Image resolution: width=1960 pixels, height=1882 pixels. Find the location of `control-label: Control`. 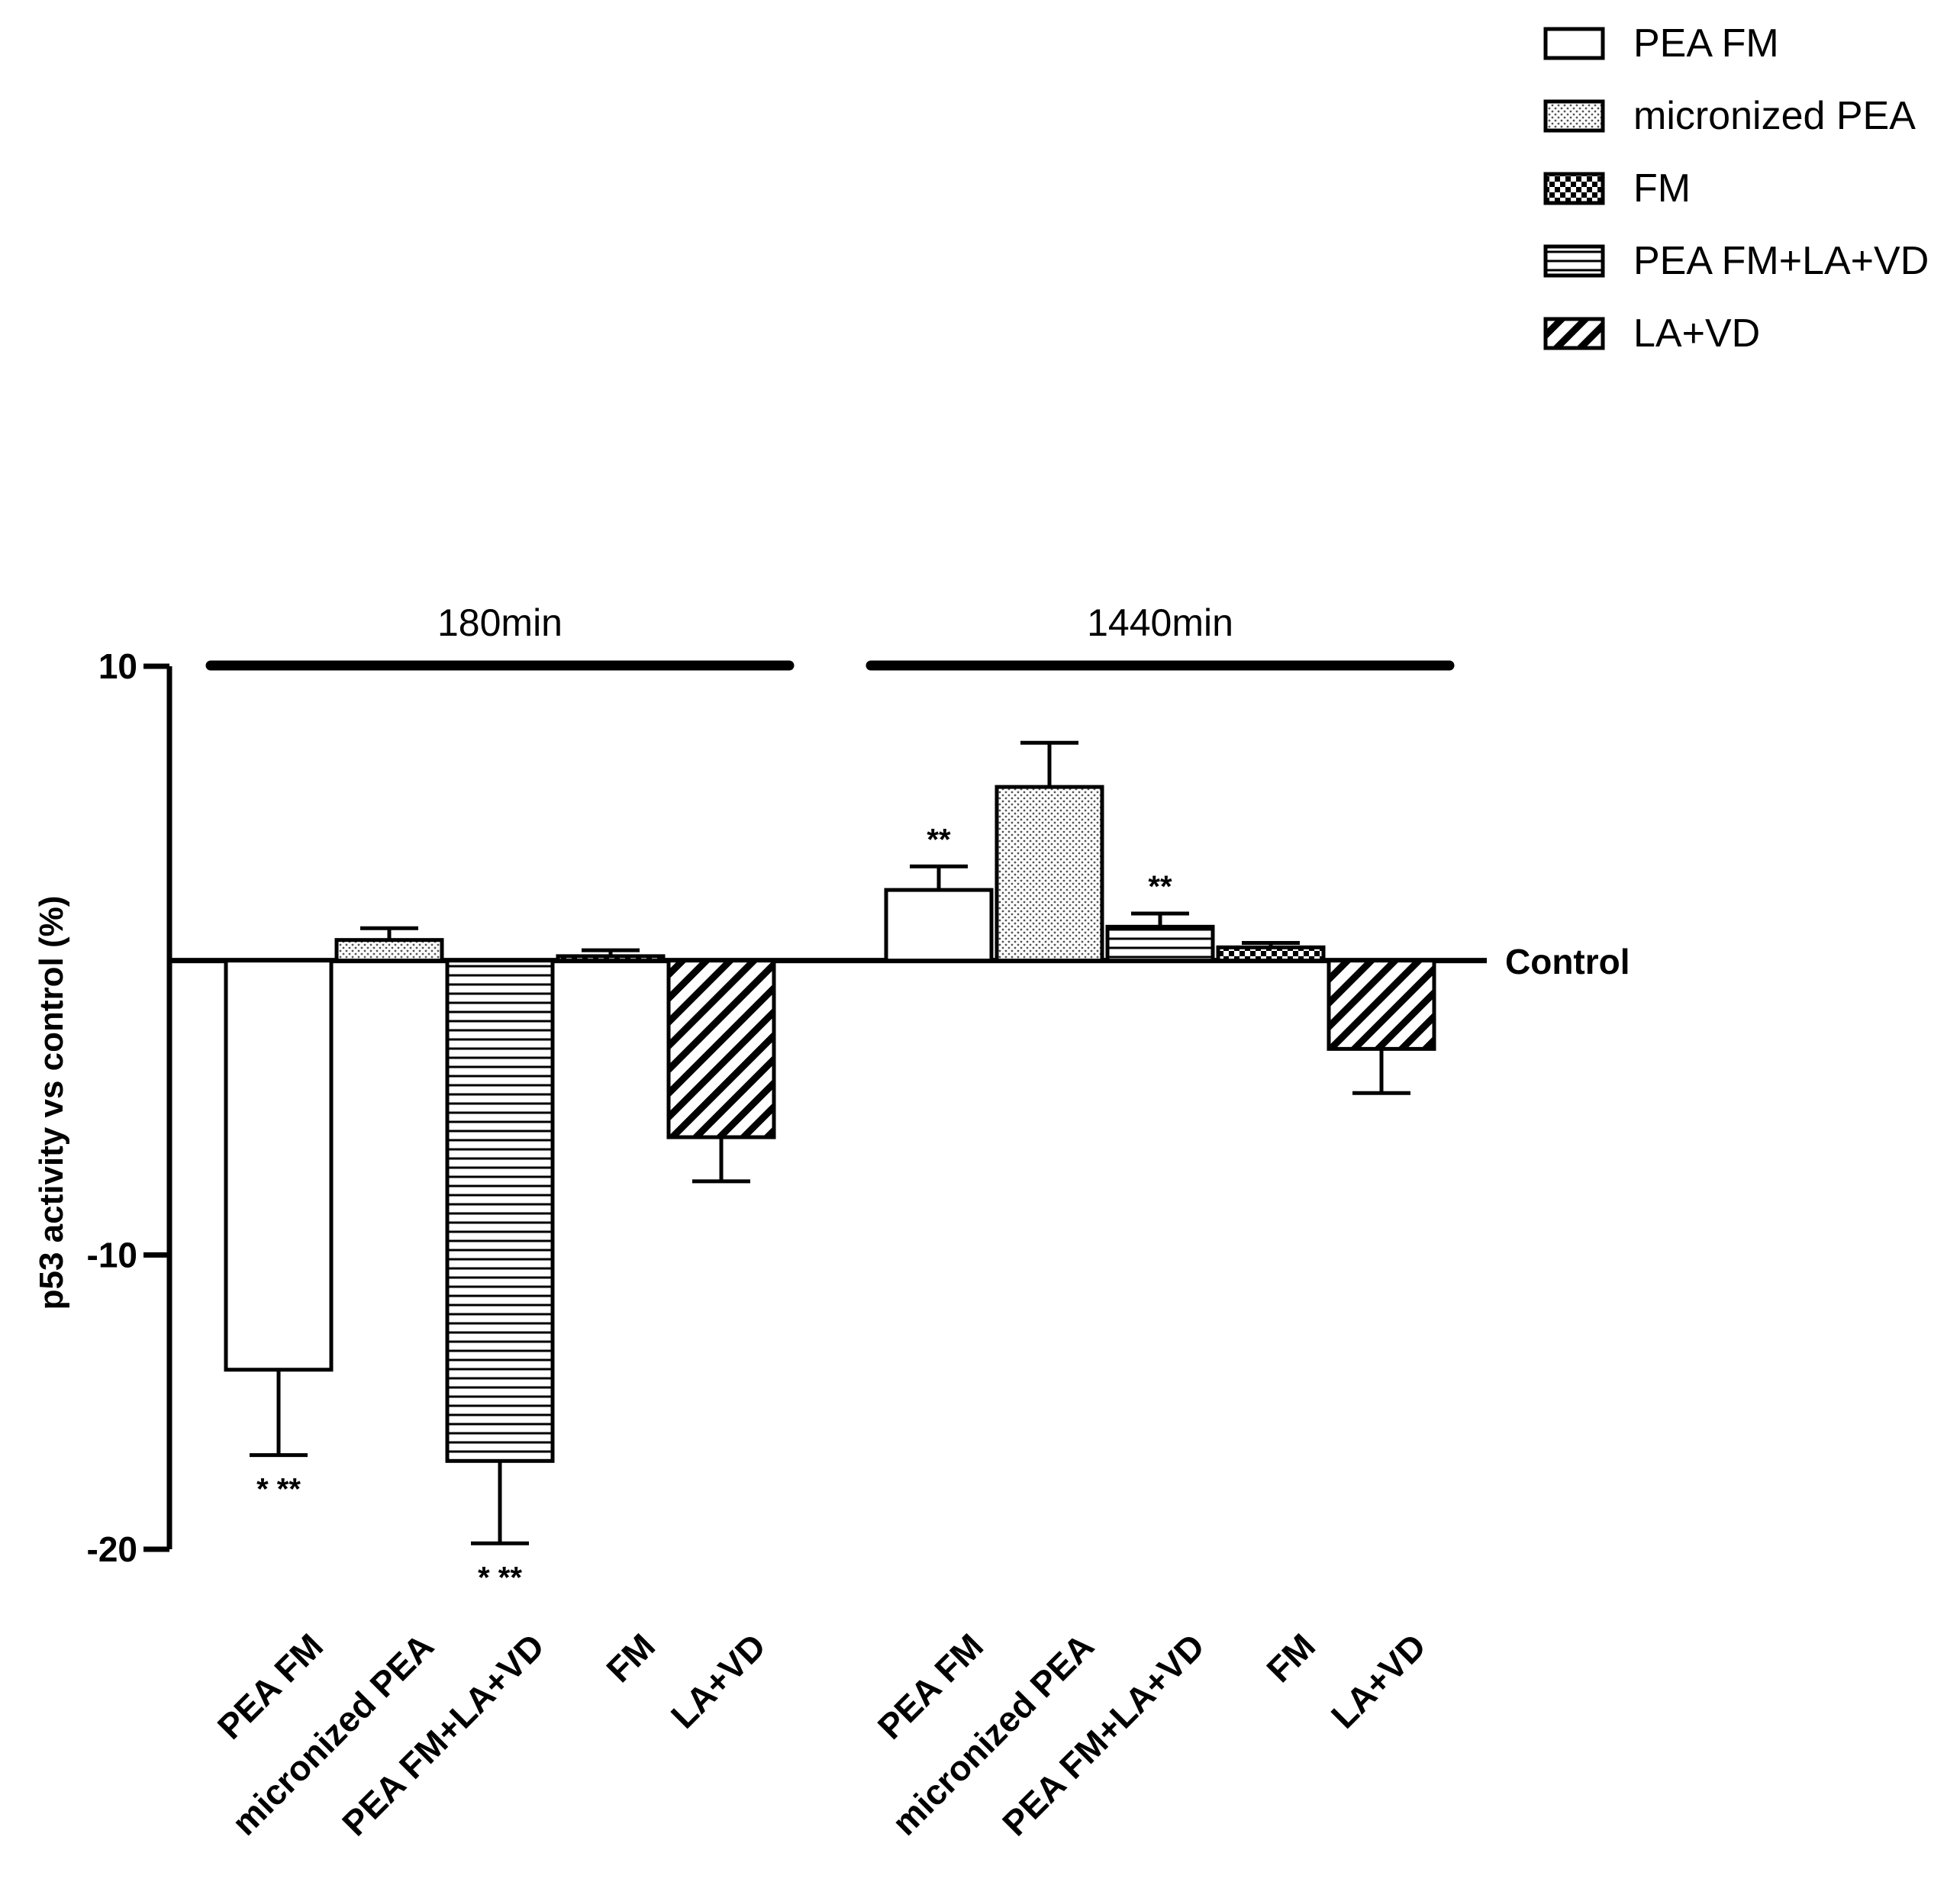

control-label: Control is located at coordinates (1567, 961).